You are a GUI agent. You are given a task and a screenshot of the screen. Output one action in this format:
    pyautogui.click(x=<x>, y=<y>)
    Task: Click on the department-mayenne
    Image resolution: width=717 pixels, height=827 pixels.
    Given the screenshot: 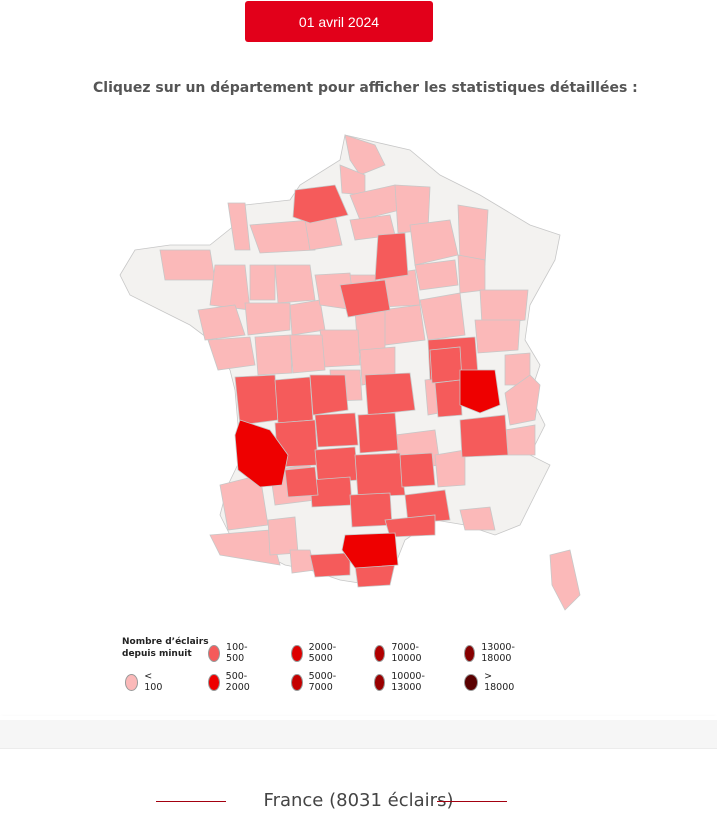 What is the action you would take?
    pyautogui.click(x=262, y=282)
    